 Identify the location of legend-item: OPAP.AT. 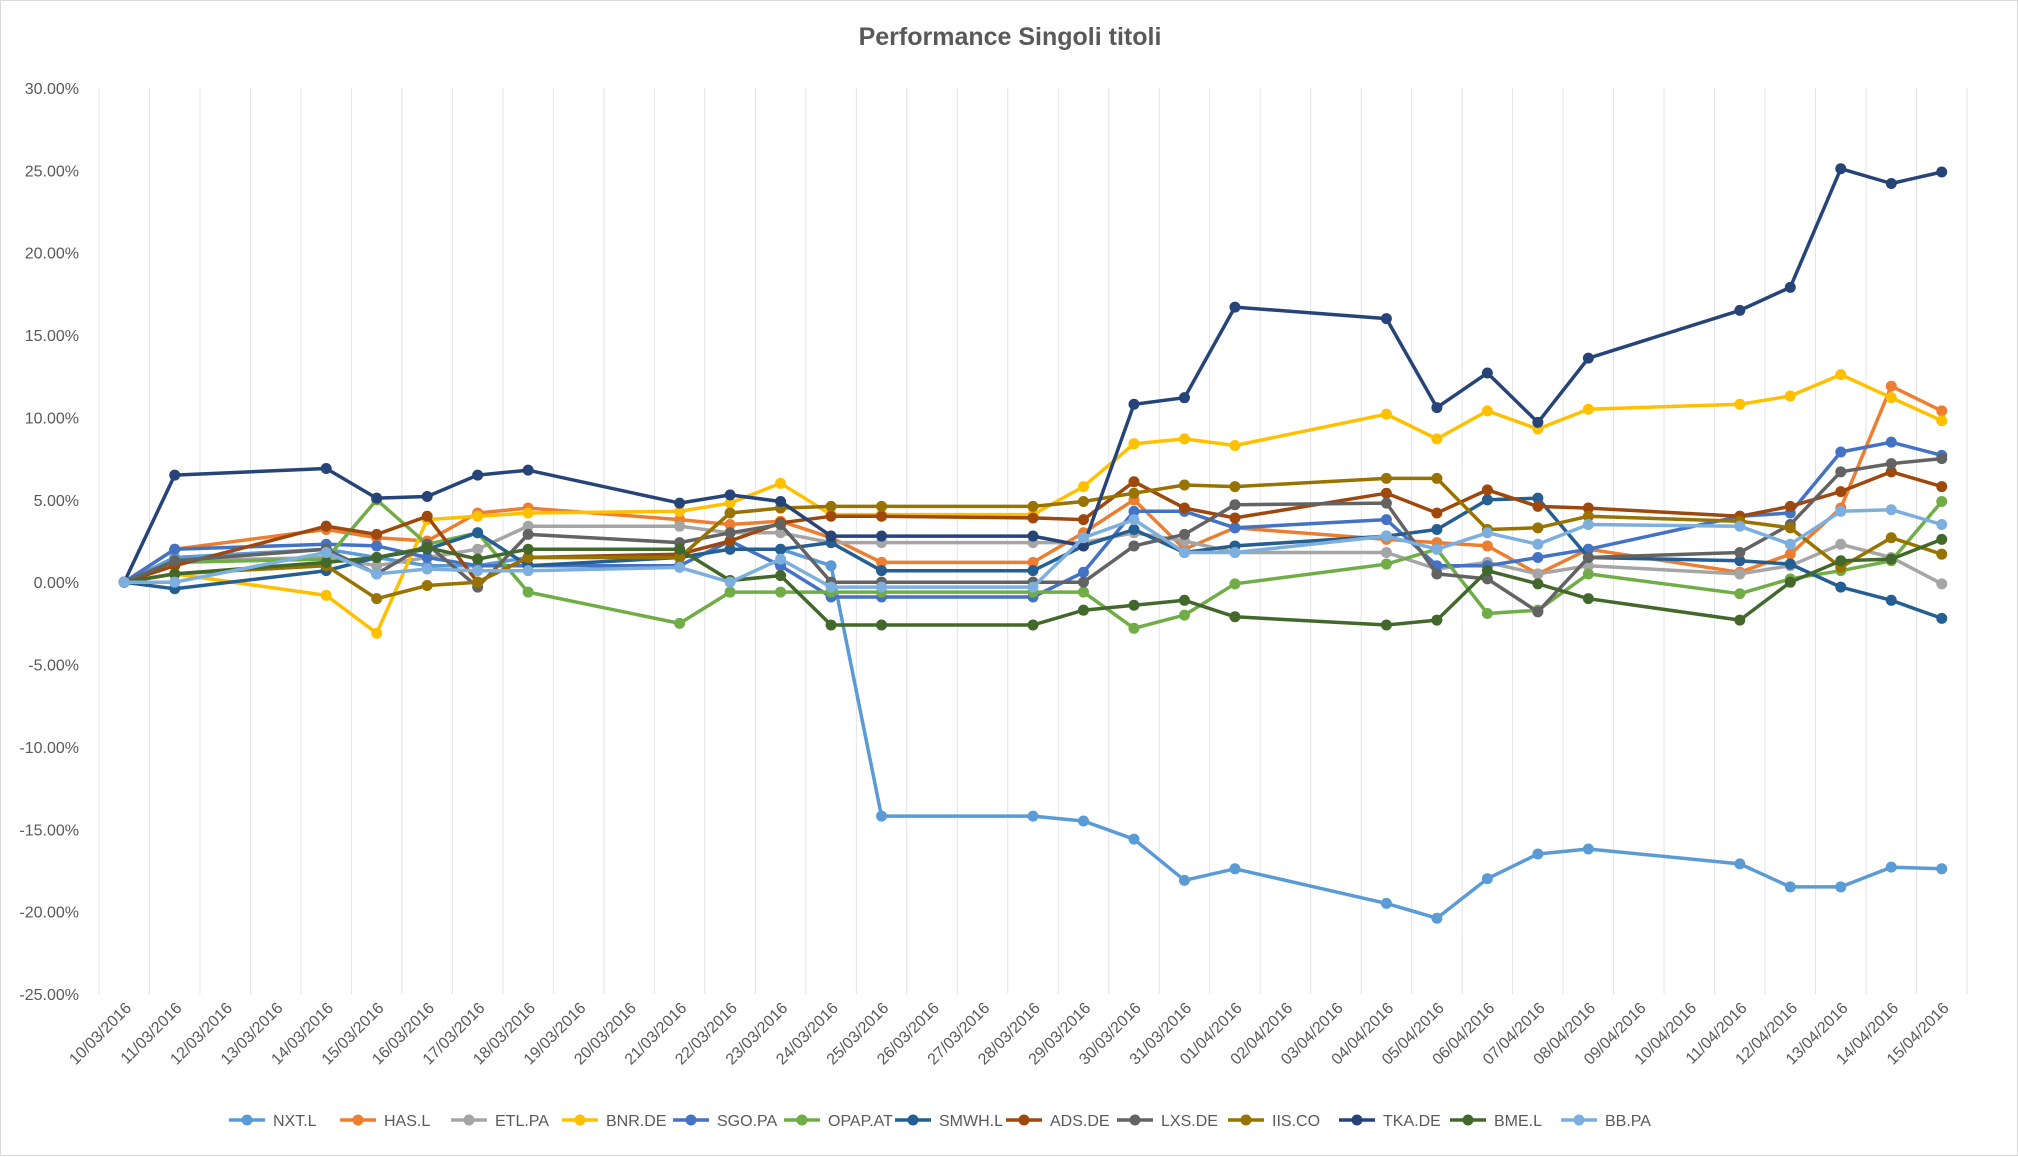
(838, 1121).